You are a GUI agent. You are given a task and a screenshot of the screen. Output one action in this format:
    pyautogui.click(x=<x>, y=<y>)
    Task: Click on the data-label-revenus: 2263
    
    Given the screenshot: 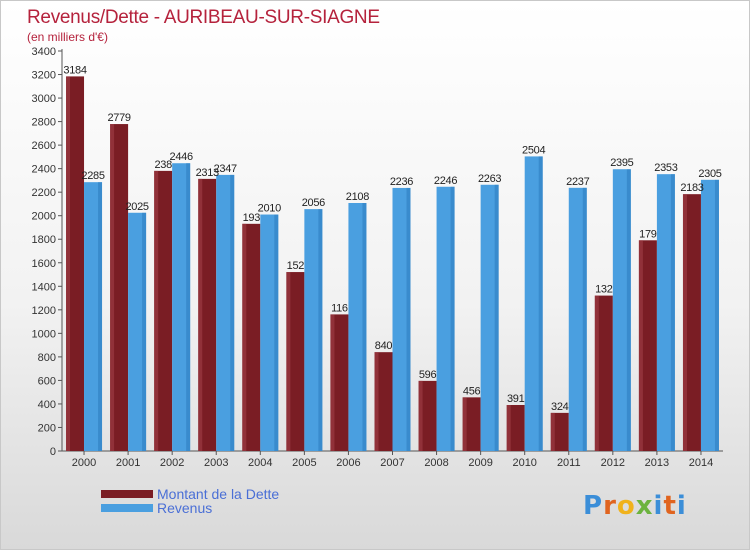 What is the action you would take?
    pyautogui.click(x=489, y=179)
    